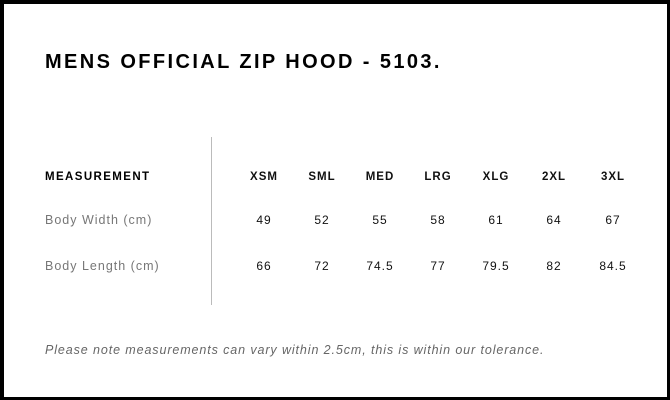  Describe the element at coordinates (98, 177) in the screenshot. I see `header-measurement: MEASUREMENT` at that location.